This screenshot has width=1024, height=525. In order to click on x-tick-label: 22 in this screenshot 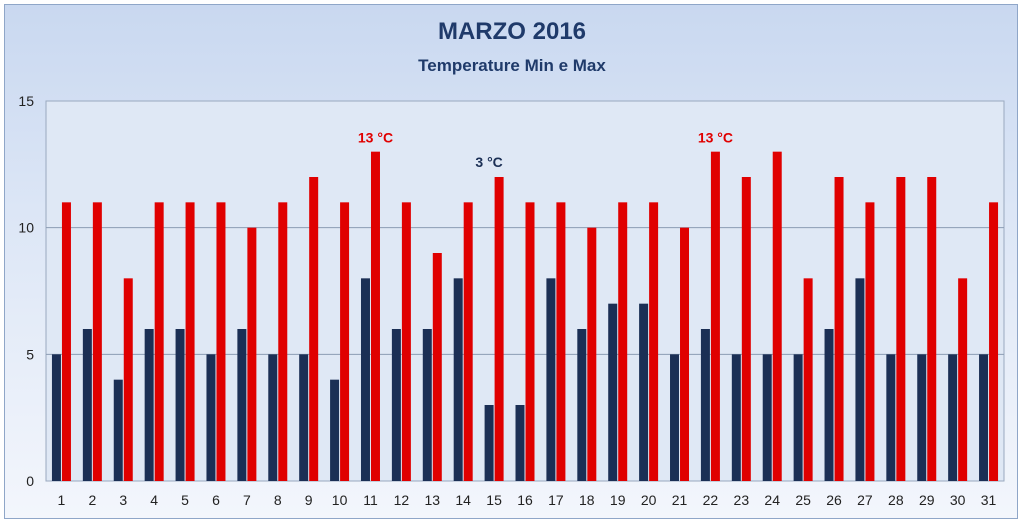, I will do `click(711, 500)`.